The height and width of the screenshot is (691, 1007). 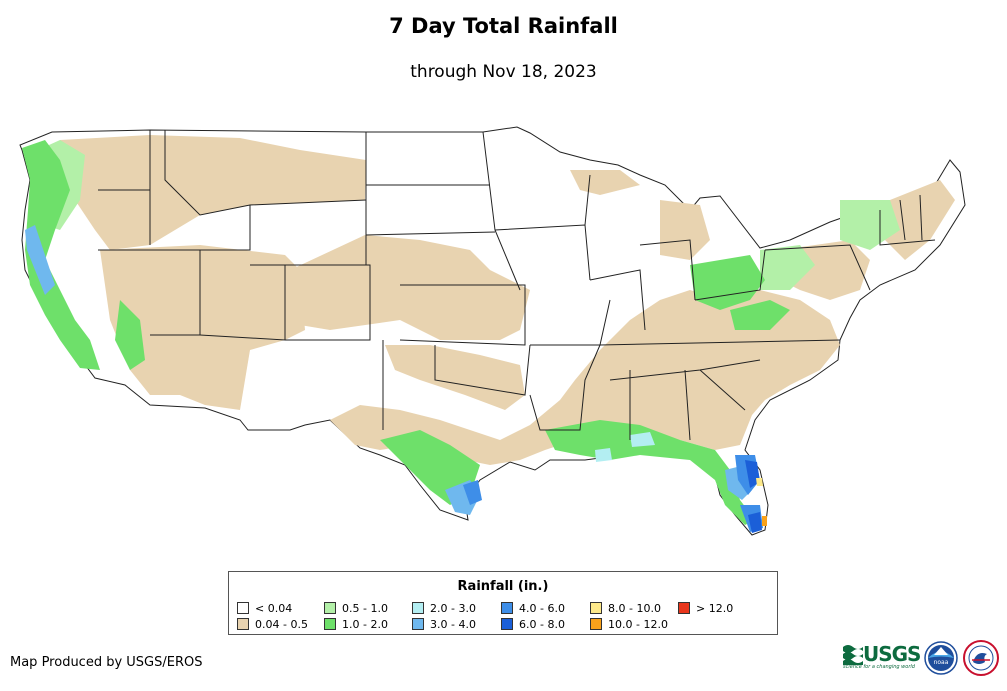 I want to click on usgs-logo: USGS science for a changing world, so click(x=882, y=657).